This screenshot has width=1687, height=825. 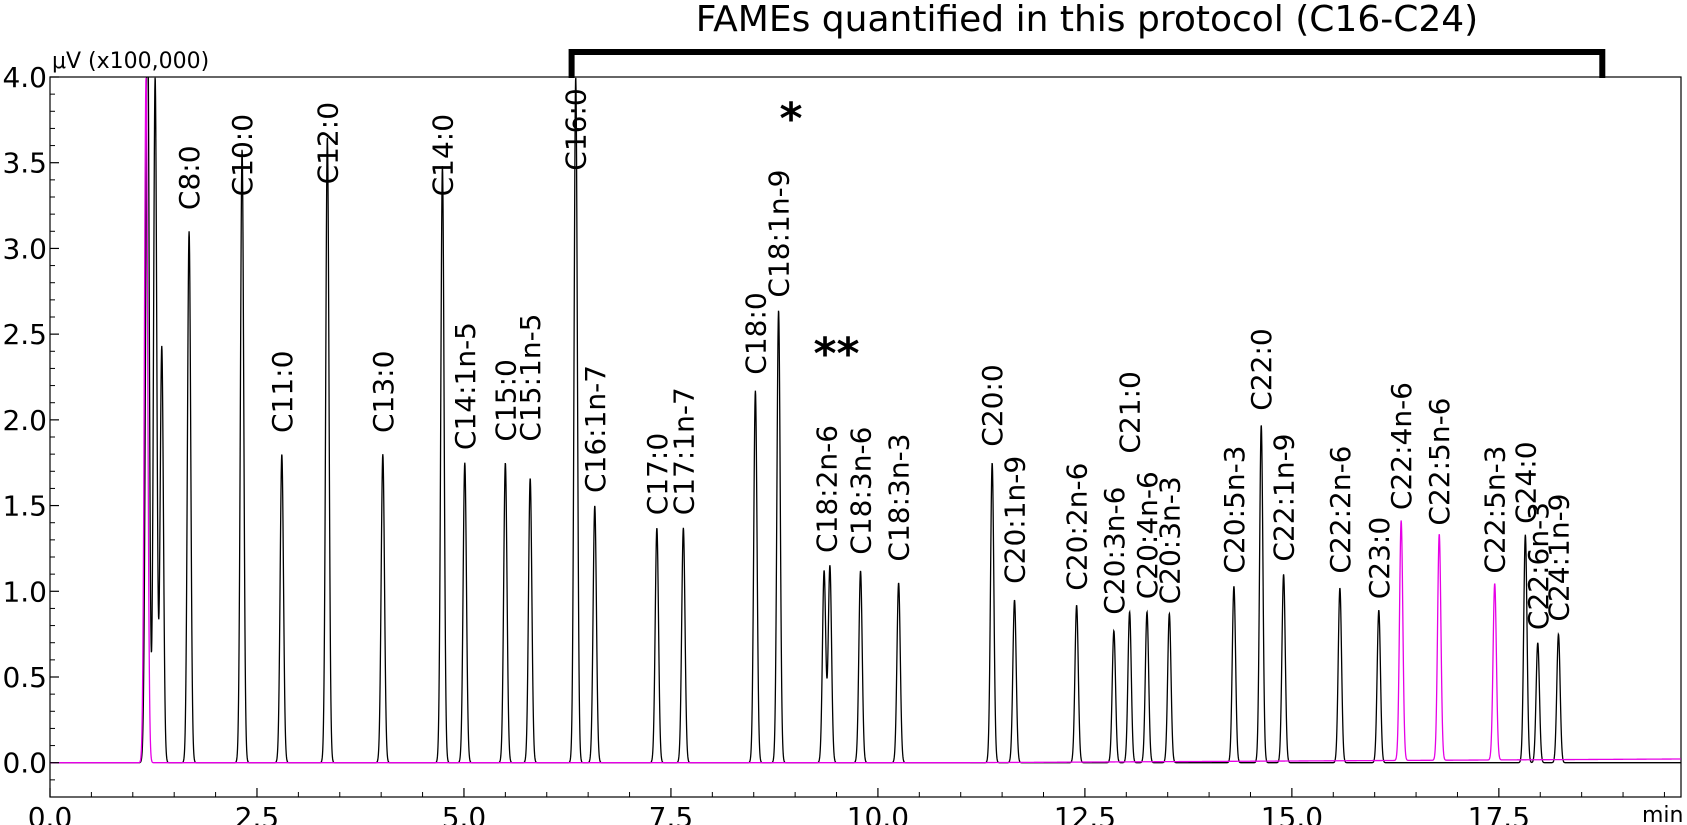 I want to click on peak-marker-star: *, so click(x=790, y=119).